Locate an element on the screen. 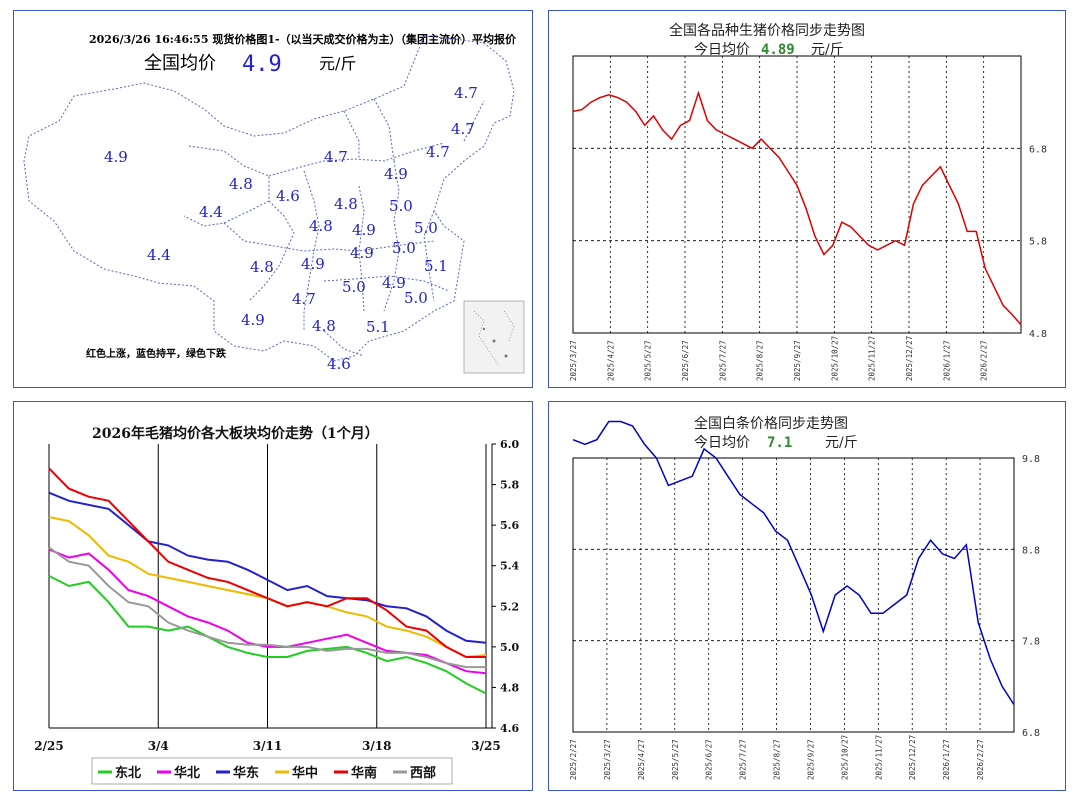 Image resolution: width=1080 pixels, height=807 pixels. meat-x-tick-label: 2025/10/27 is located at coordinates (844, 757).